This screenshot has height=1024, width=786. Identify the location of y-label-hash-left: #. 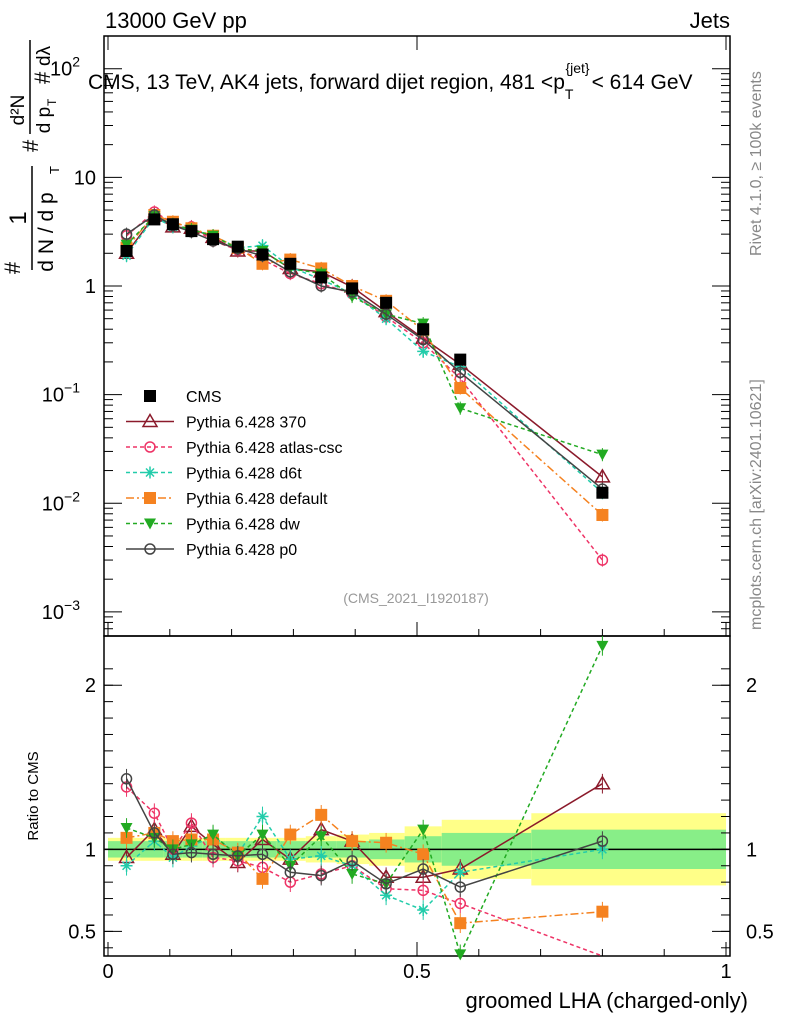
(12, 267).